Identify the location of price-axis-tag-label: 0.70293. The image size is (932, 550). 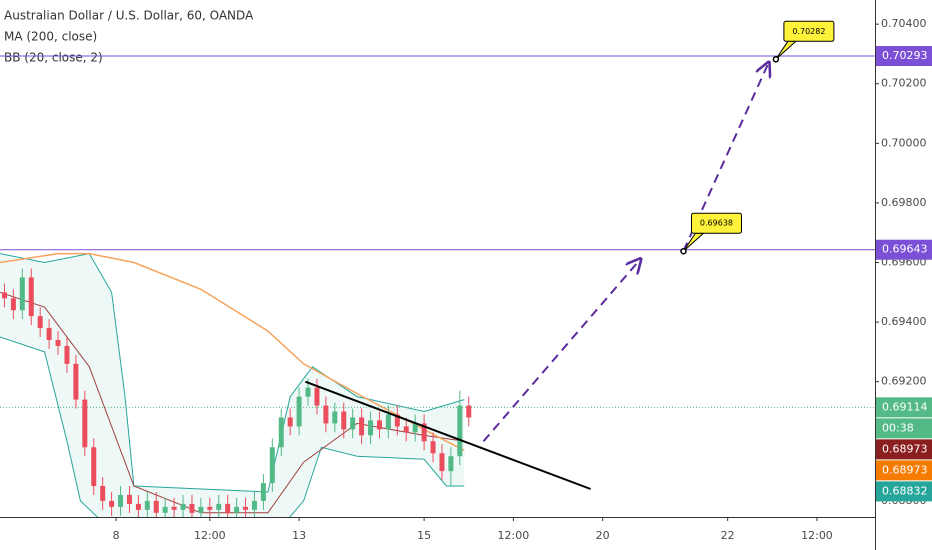
(905, 55).